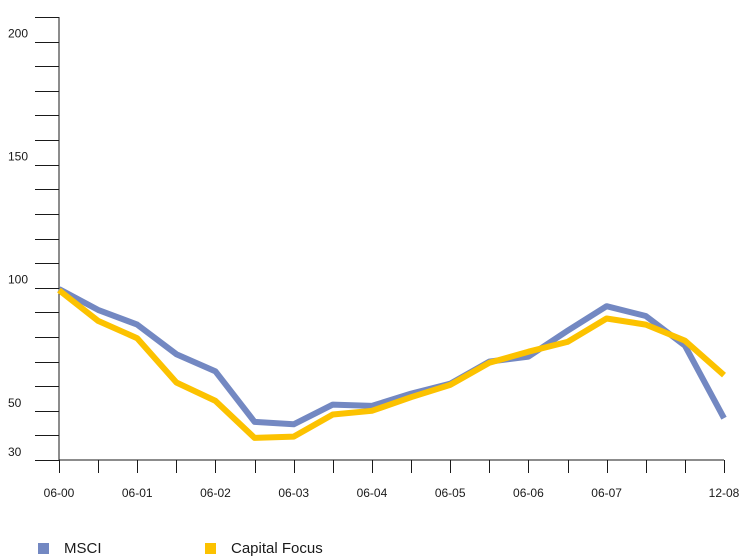  Describe the element at coordinates (210, 548) in the screenshot. I see `legend-swatch-capital-focus` at that location.